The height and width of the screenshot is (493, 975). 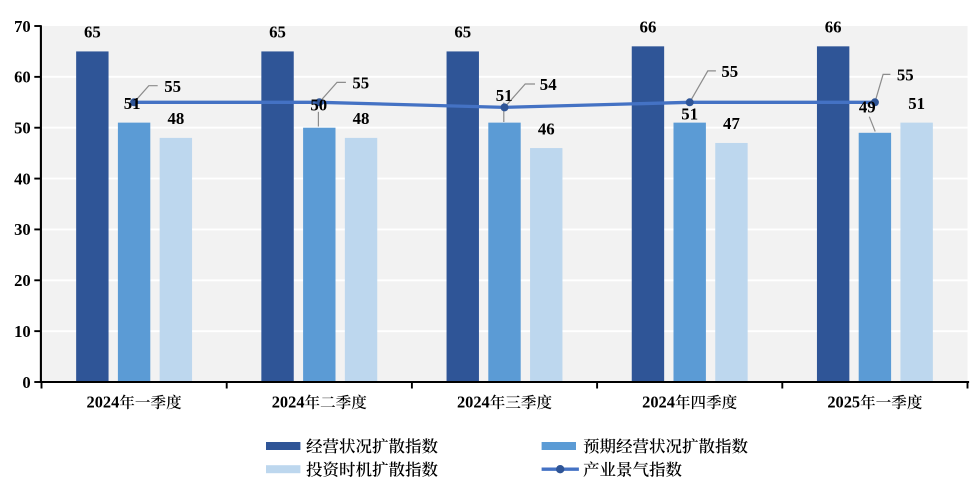 What do you see at coordinates (22, 77) in the screenshot?
I see `svg-text: 60` at bounding box center [22, 77].